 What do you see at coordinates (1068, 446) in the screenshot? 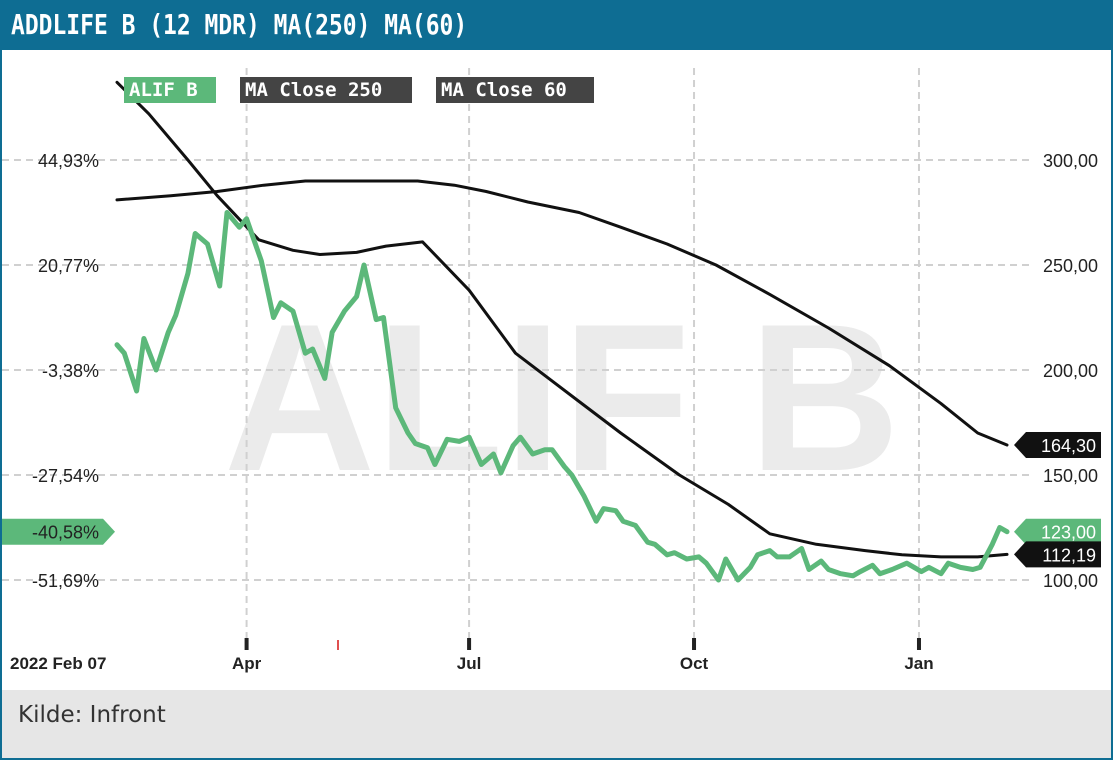
I see `last-value-label: 164,30` at bounding box center [1068, 446].